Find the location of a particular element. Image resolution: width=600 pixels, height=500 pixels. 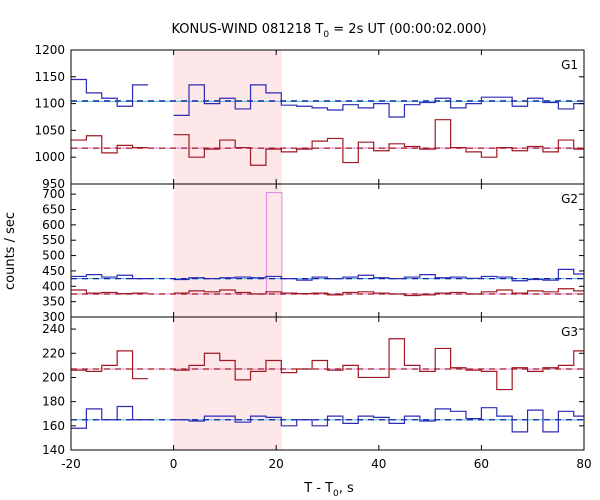

series-g3-upper is located at coordinates (327, 364).